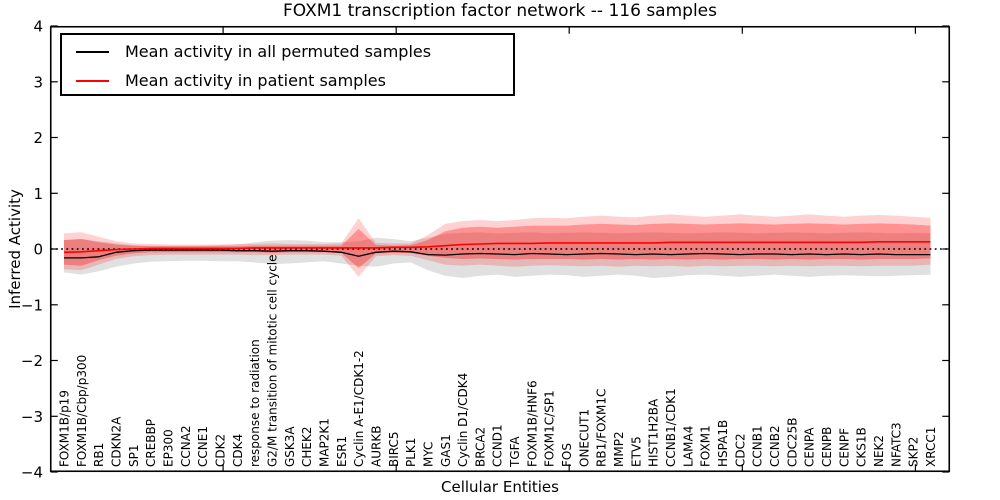  Describe the element at coordinates (169, 448) in the screenshot. I see `entity-label: EP300` at that location.